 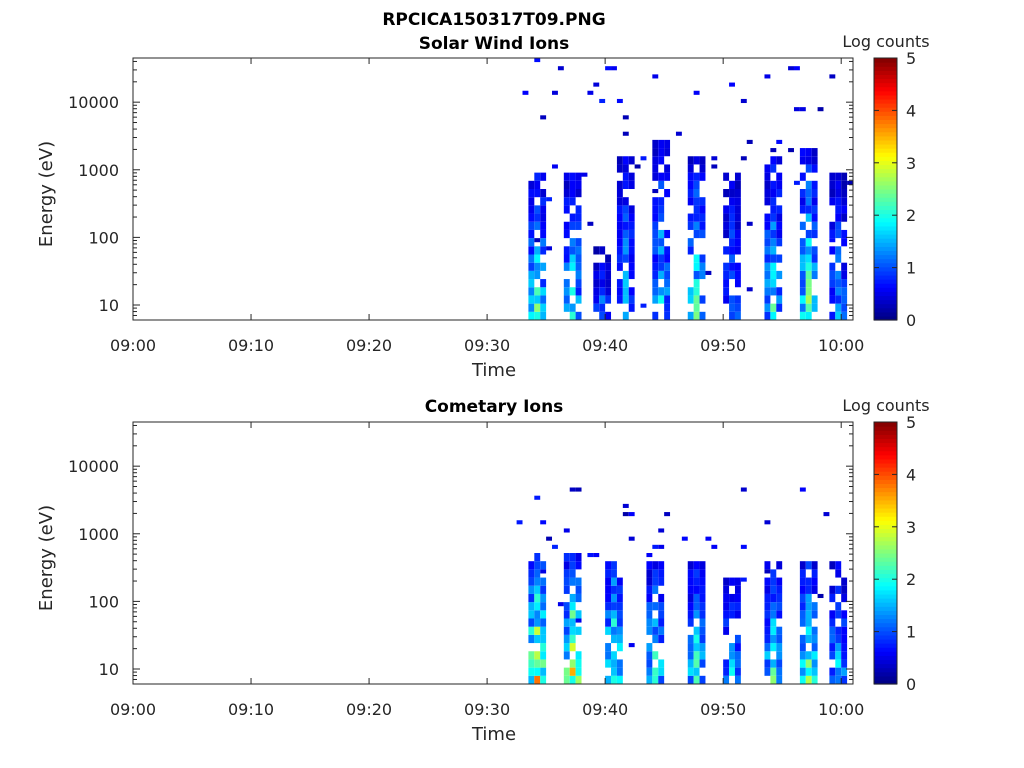 What do you see at coordinates (911, 527) in the screenshot?
I see `colorbar-tick-label: 3` at bounding box center [911, 527].